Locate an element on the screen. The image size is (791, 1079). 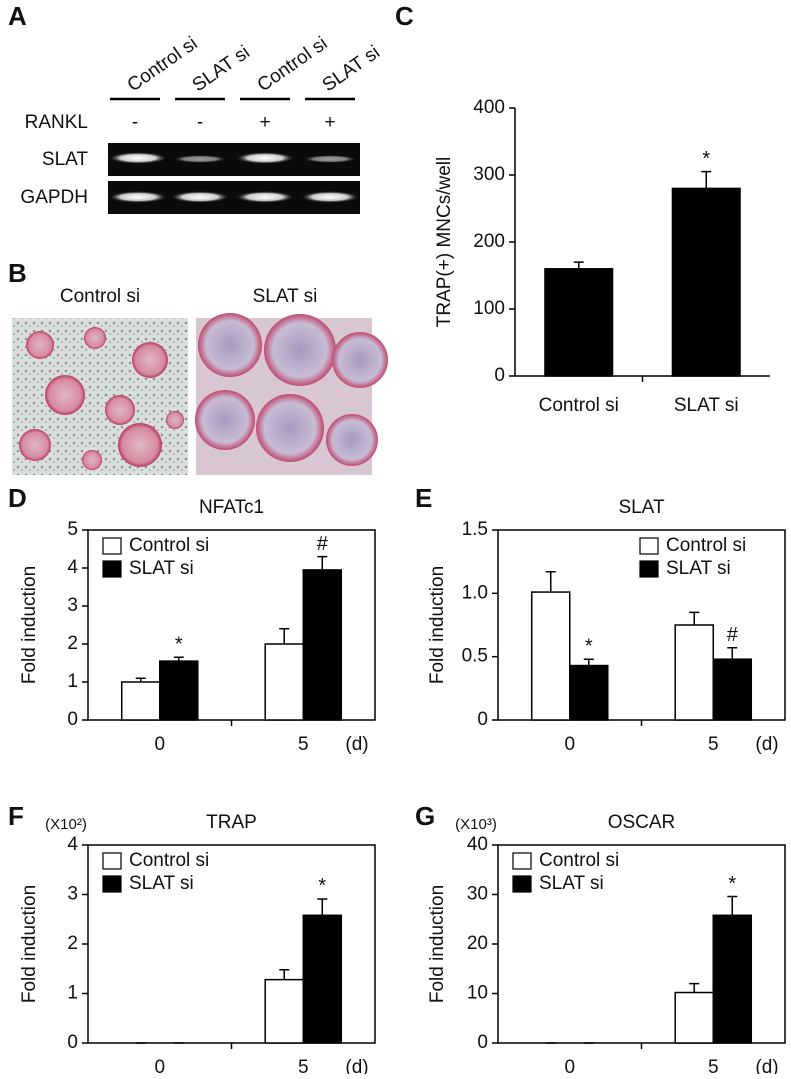
row-label: RANKL is located at coordinates (56, 122).